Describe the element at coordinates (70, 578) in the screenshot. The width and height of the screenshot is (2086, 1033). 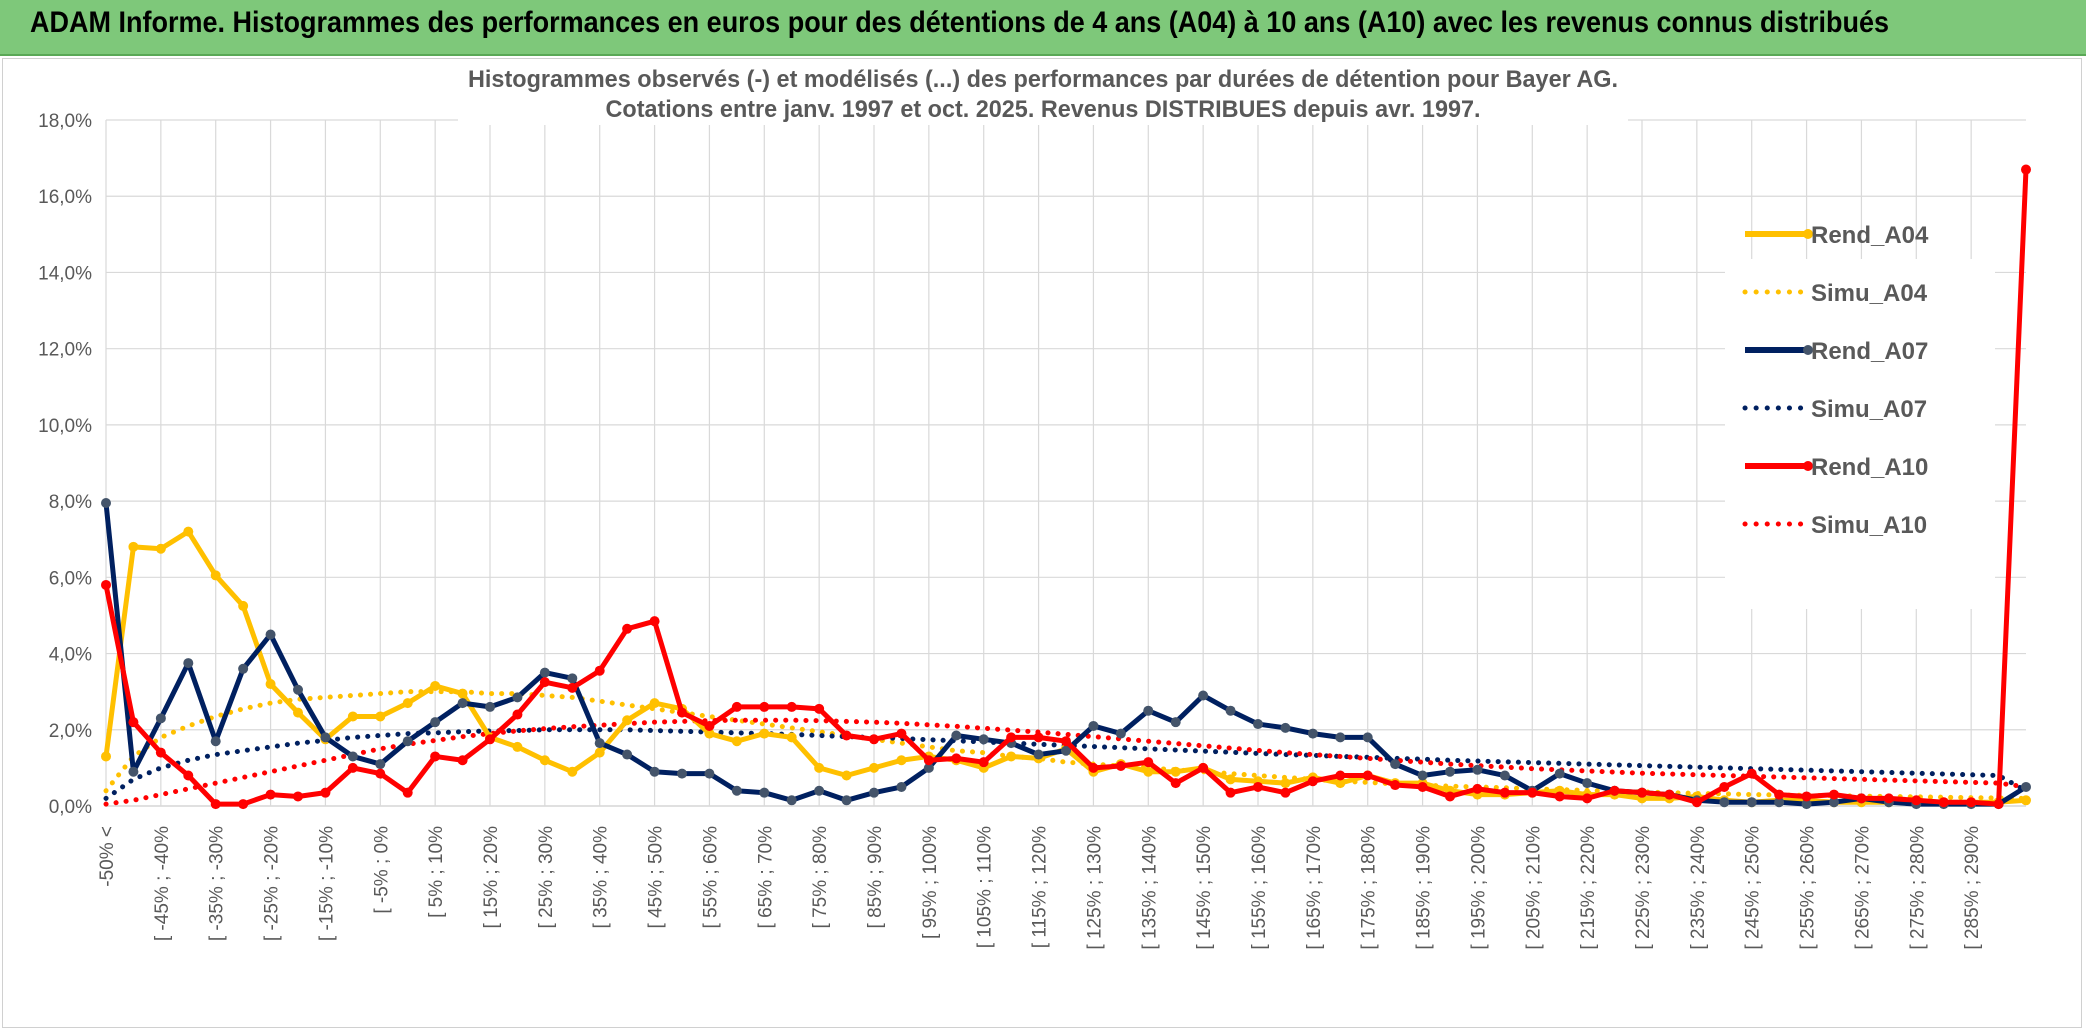
I see `y-tick-label: 6,0%` at that location.